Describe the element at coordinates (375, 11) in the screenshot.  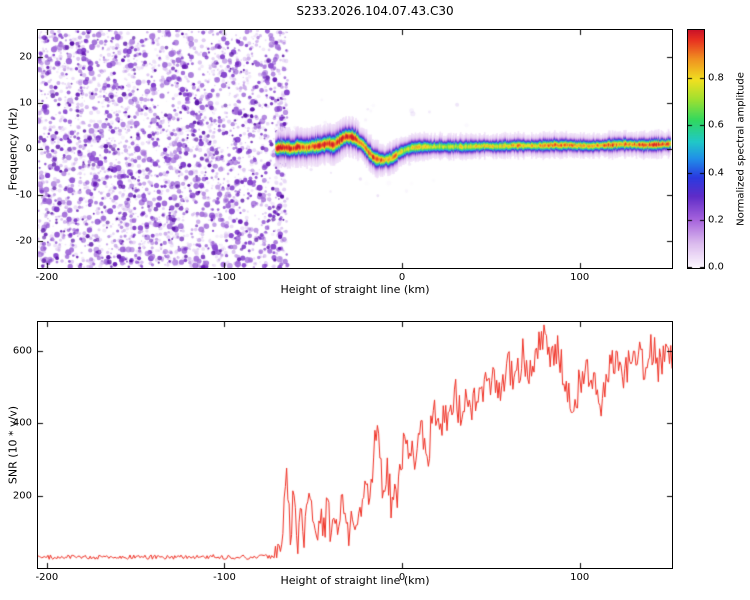
I see `figure-title: S233.2026.104.07.43.C30` at that location.